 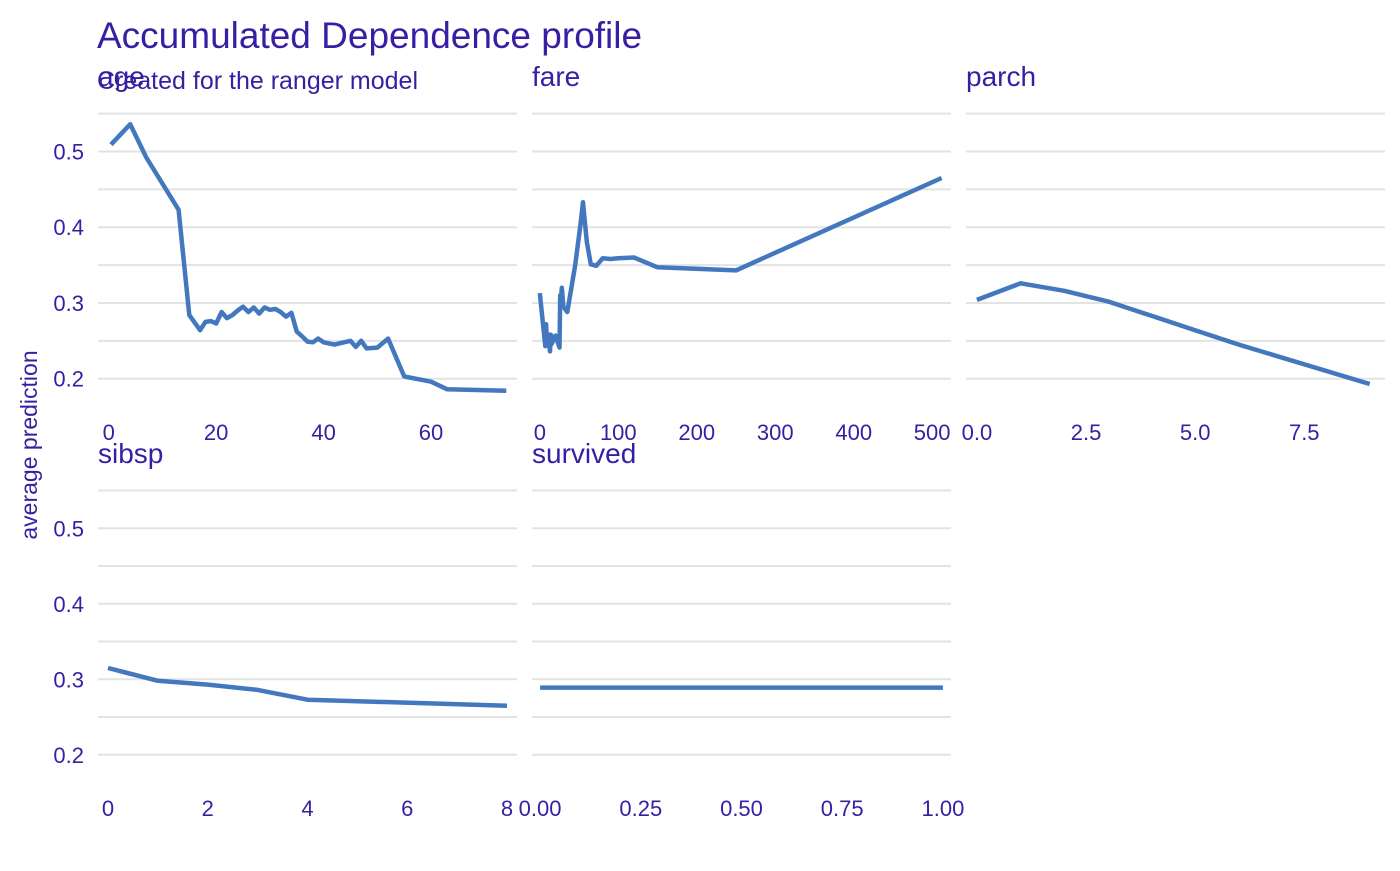 What do you see at coordinates (853, 432) in the screenshot?
I see `x-tick-label: 400` at bounding box center [853, 432].